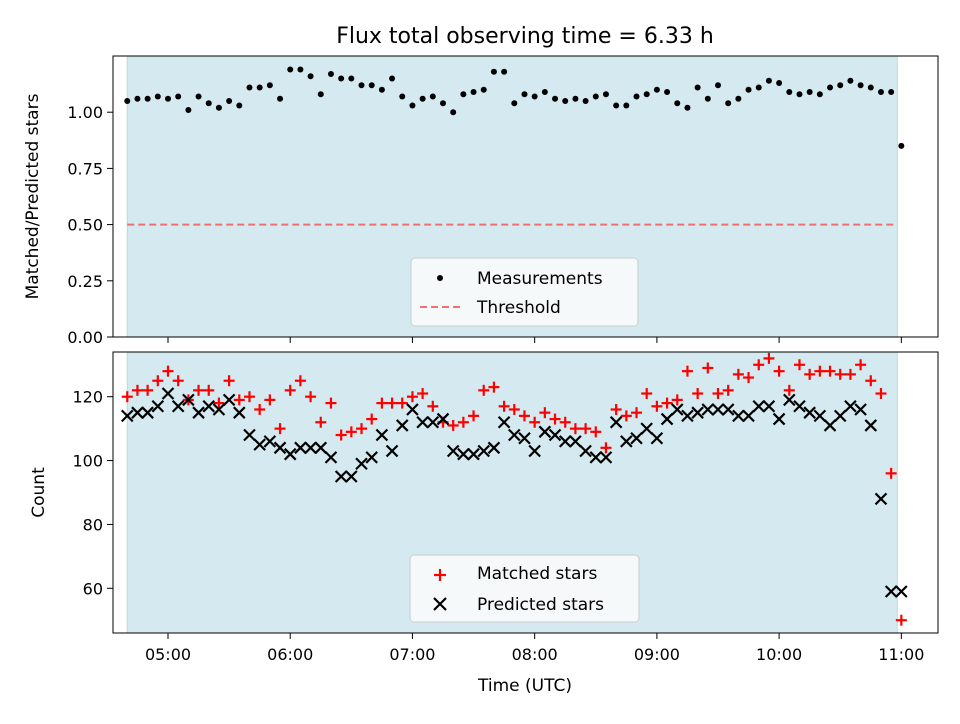 The image size is (960, 724). Describe the element at coordinates (779, 654) in the screenshot. I see `x-tick-label: 10:00` at that location.